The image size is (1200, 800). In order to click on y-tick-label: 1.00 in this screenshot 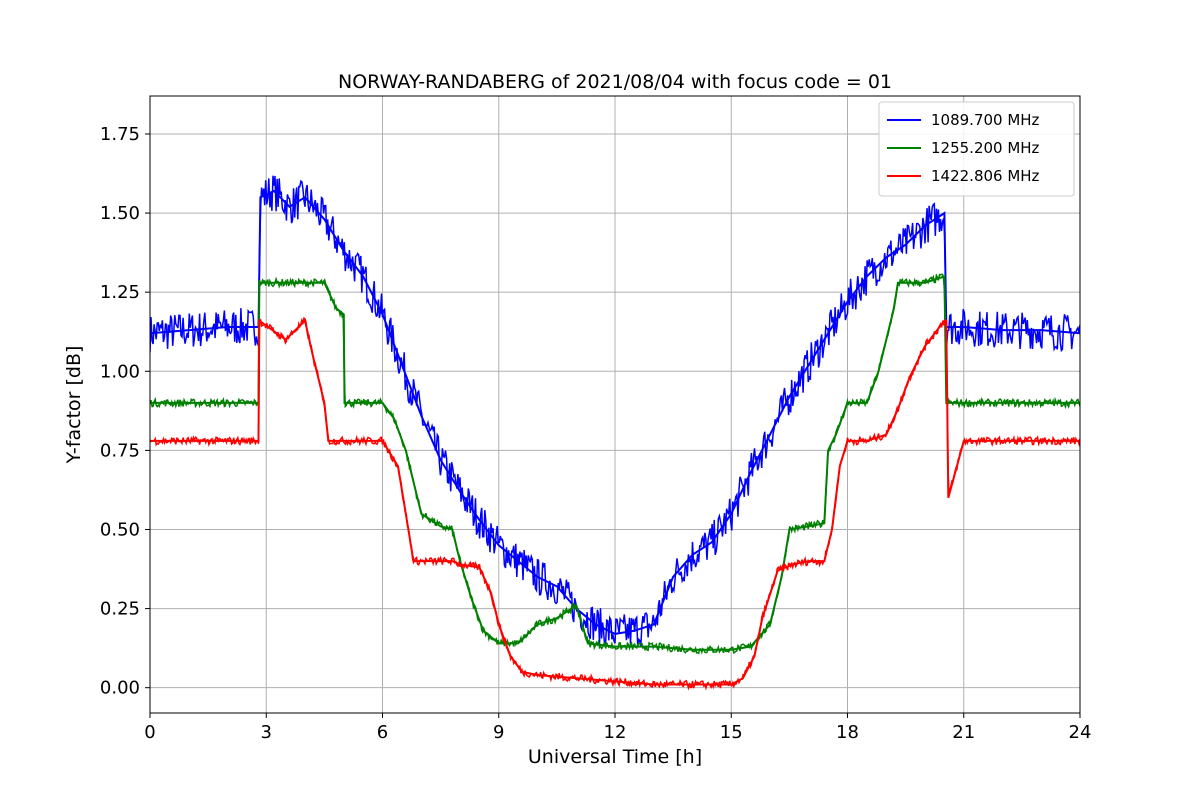, I will do `click(120, 371)`.